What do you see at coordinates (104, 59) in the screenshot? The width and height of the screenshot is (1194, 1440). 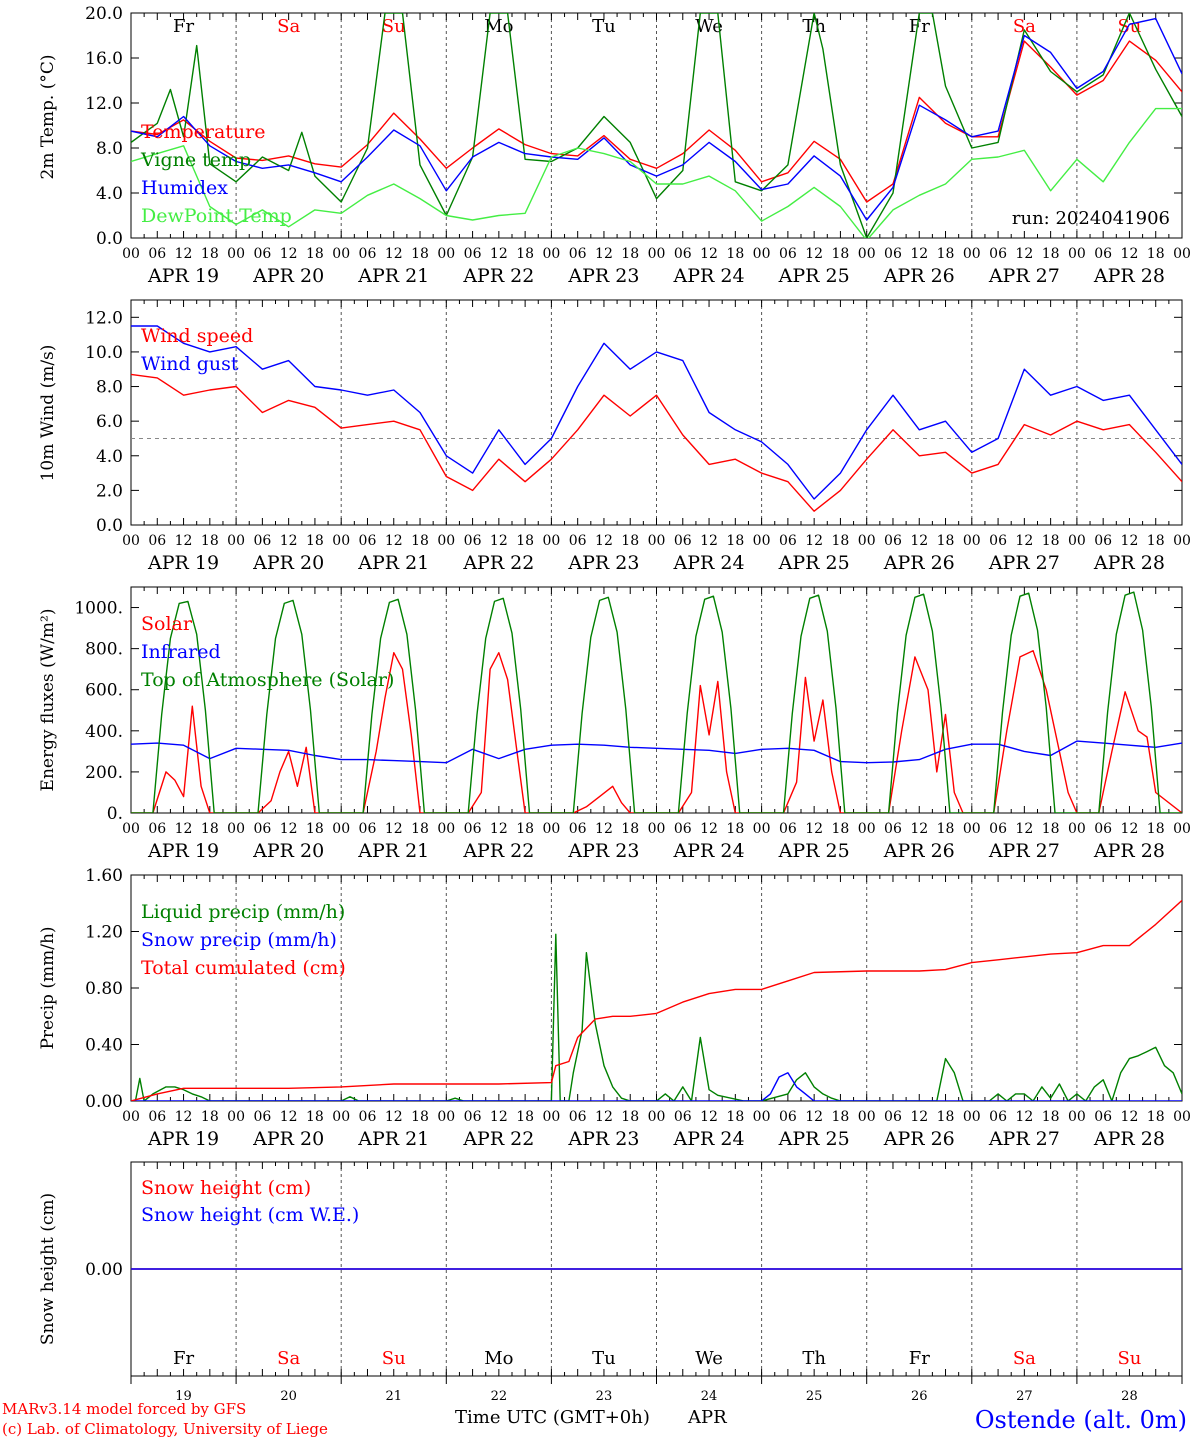 I see `y-tick-label: 16.0` at bounding box center [104, 59].